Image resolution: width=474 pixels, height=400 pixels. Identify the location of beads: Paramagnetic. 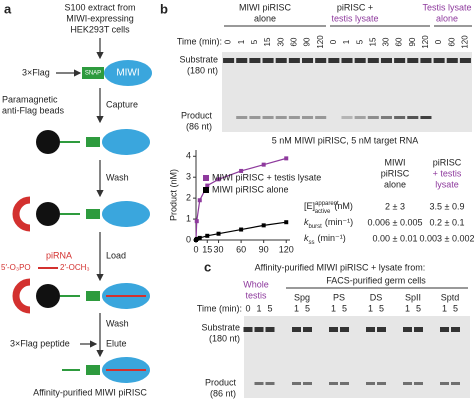
(30, 99).